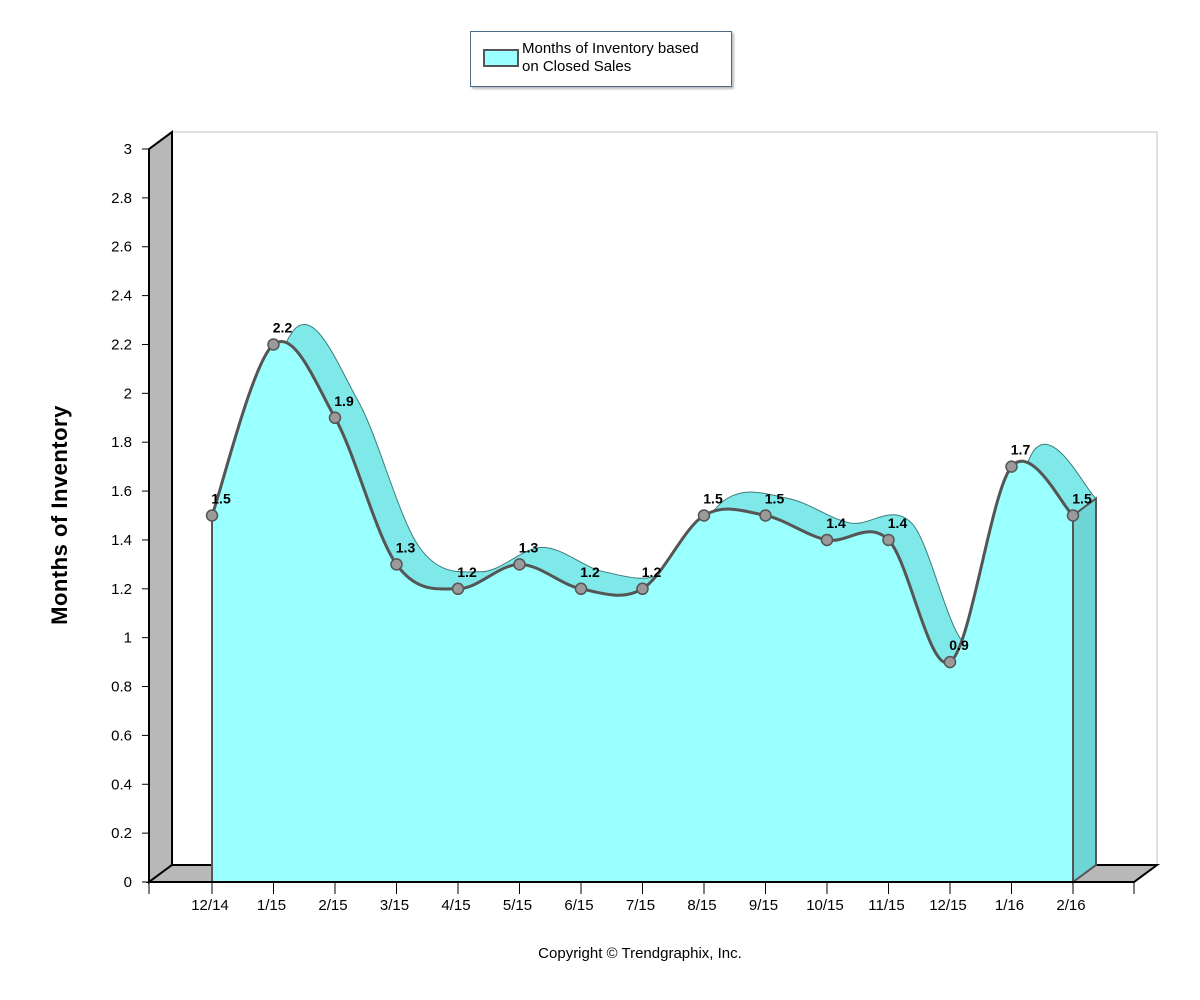 This screenshot has width=1200, height=1000. What do you see at coordinates (577, 66) in the screenshot?
I see `legend-line-2: on Closed Sales` at bounding box center [577, 66].